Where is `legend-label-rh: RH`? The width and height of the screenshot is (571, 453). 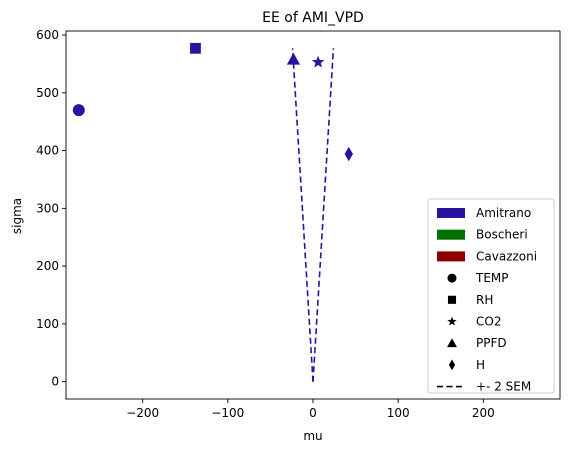
legend-label-rh: RH is located at coordinates (484, 300).